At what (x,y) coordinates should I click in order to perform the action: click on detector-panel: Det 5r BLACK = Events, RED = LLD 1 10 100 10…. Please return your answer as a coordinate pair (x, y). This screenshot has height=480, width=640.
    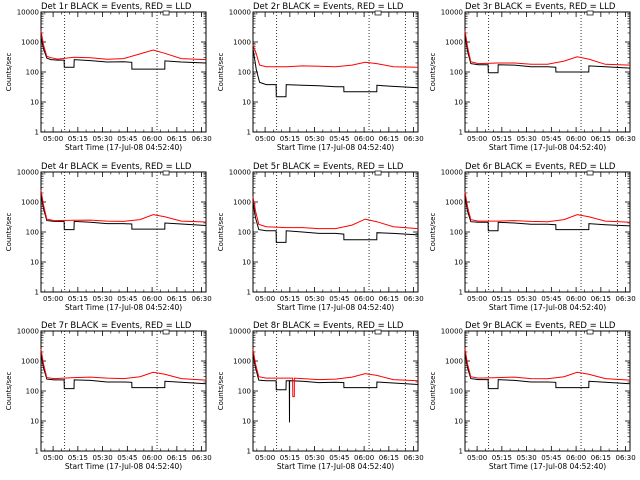
    Looking at the image, I should click on (320, 237).